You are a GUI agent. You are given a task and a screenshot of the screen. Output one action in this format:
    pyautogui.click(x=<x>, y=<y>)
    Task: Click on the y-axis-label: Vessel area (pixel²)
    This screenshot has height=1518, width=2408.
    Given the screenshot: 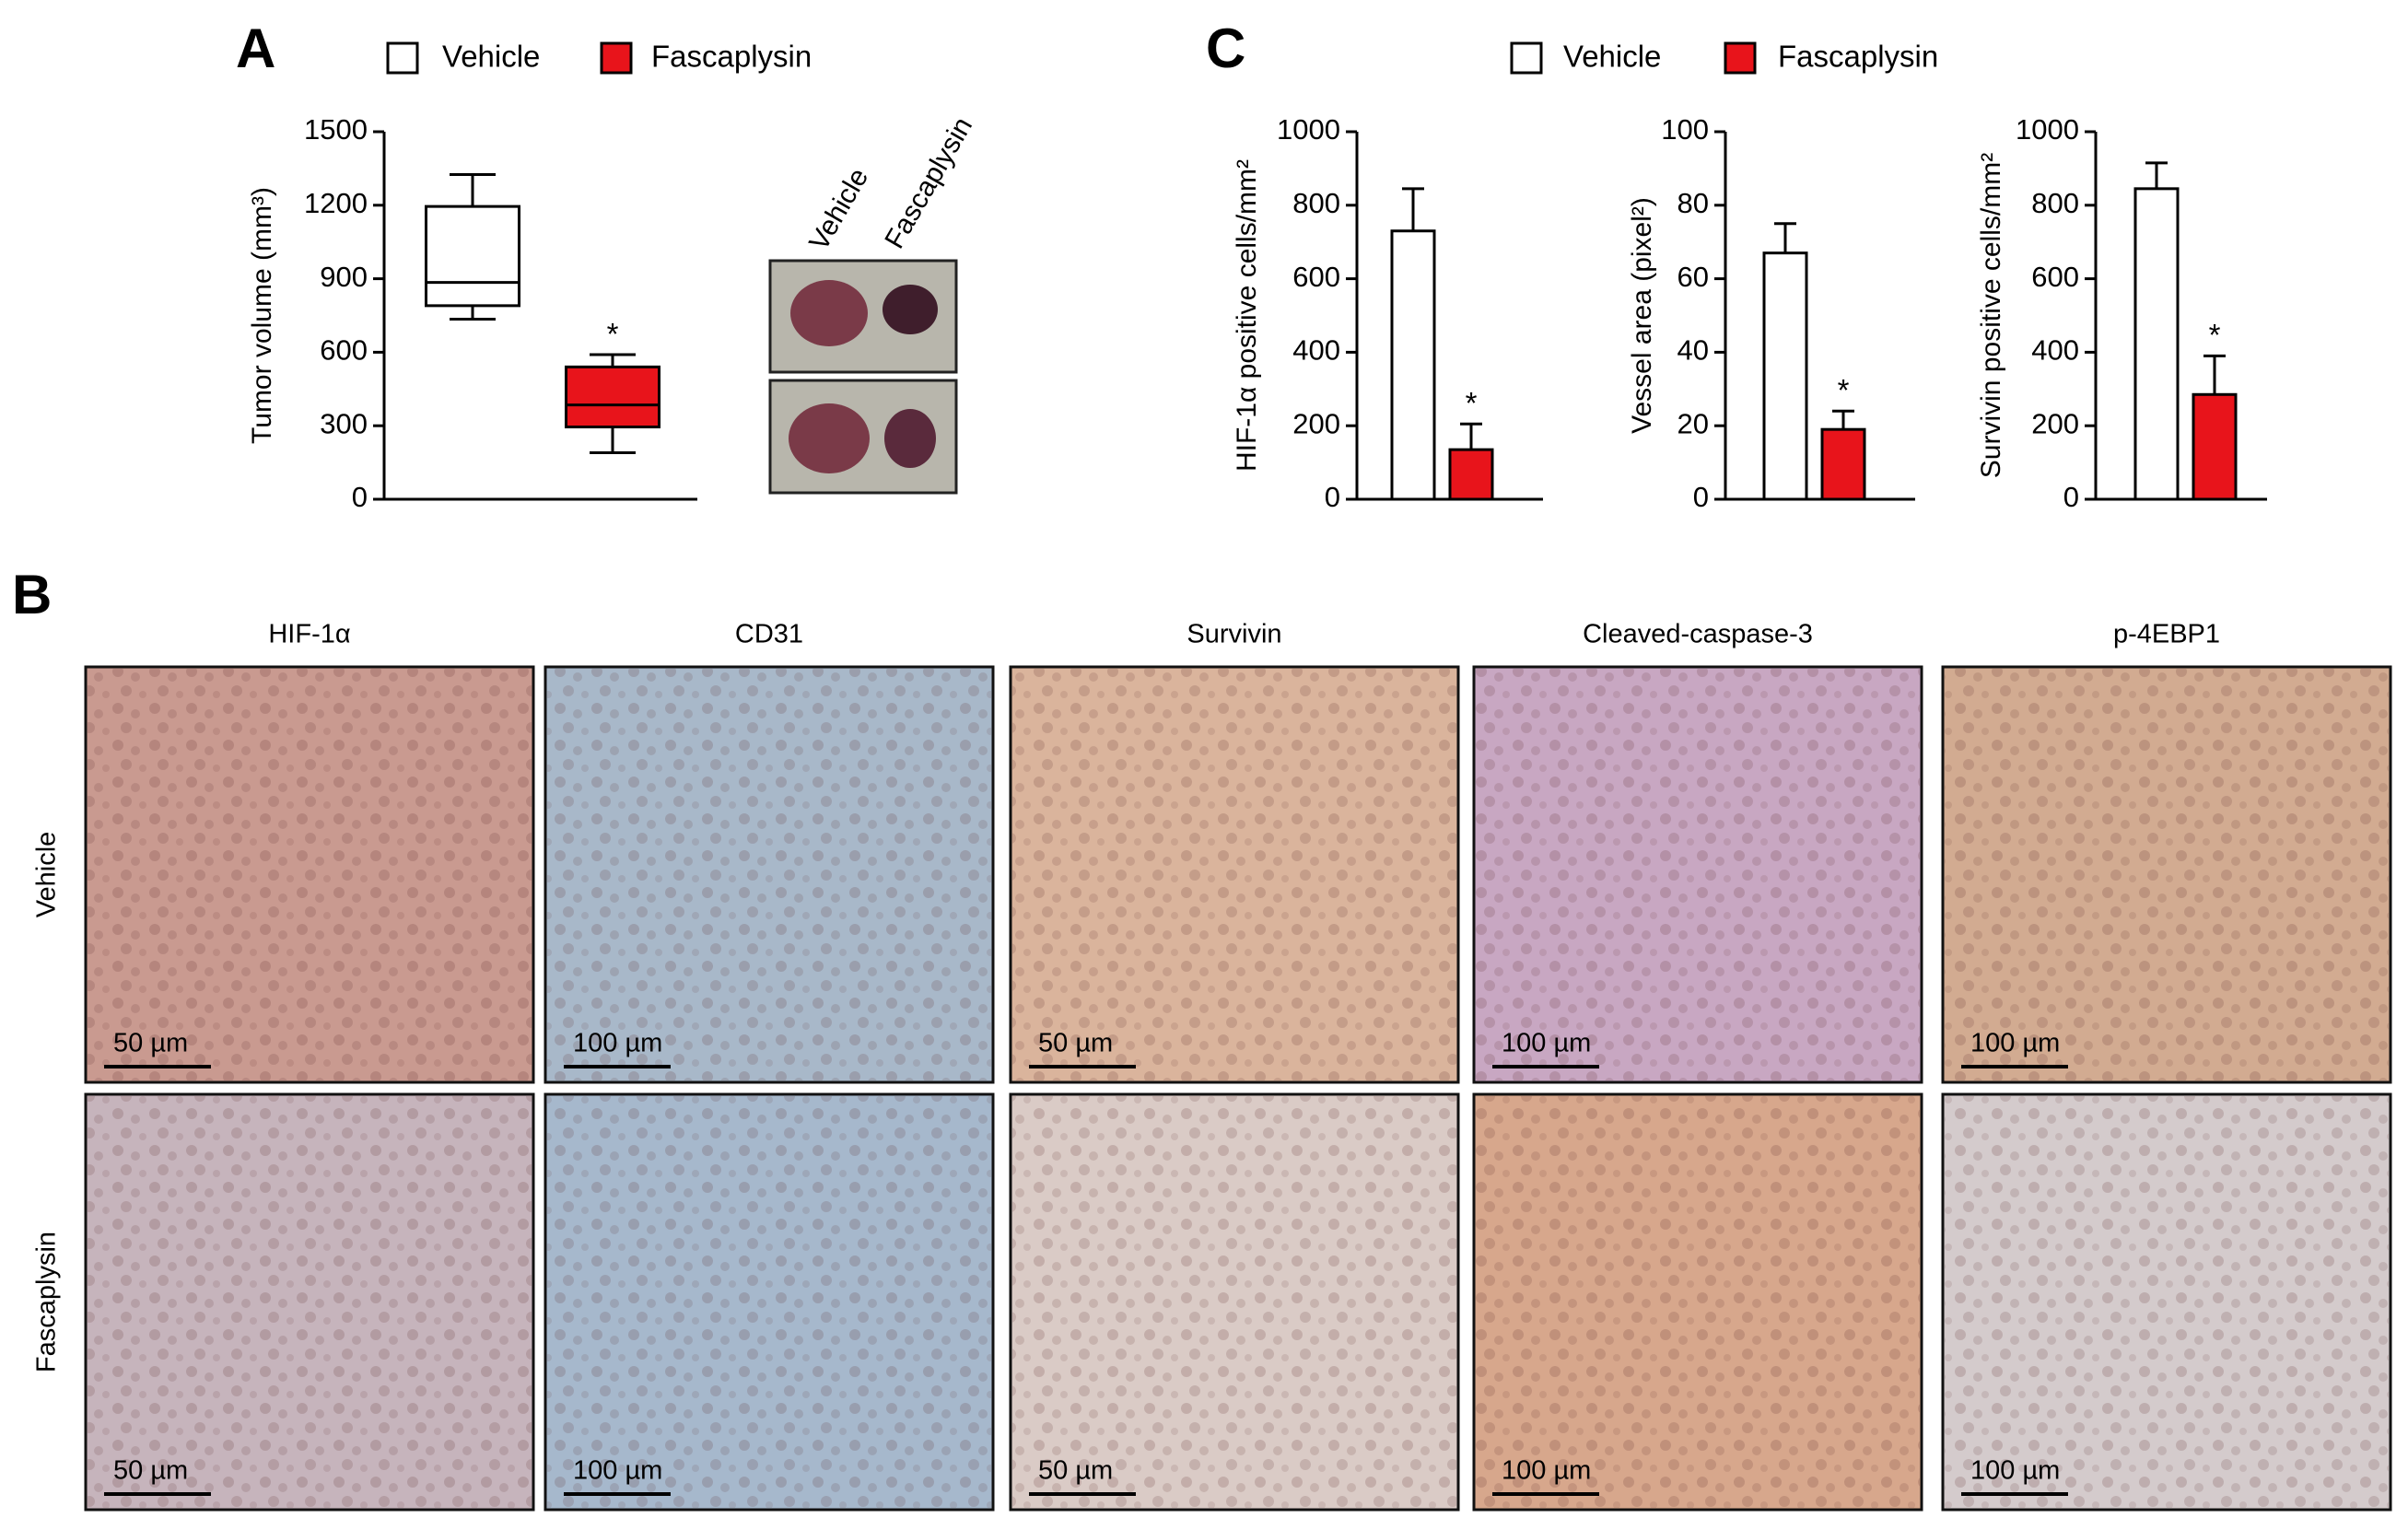 What is the action you would take?
    pyautogui.click(x=1642, y=315)
    